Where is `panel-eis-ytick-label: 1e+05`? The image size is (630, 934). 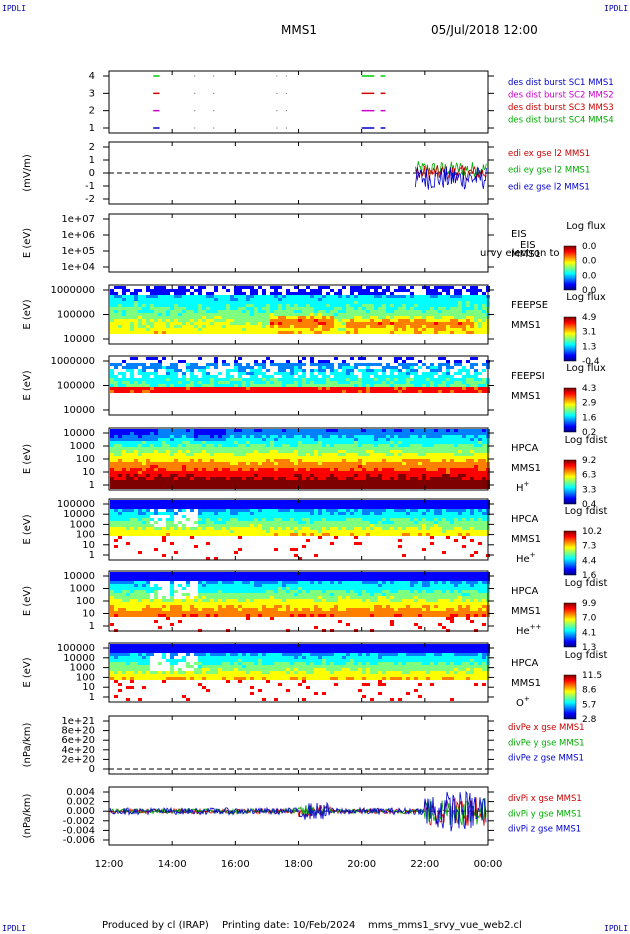
panel-eis-ytick-label: 1e+05 is located at coordinates (78, 251).